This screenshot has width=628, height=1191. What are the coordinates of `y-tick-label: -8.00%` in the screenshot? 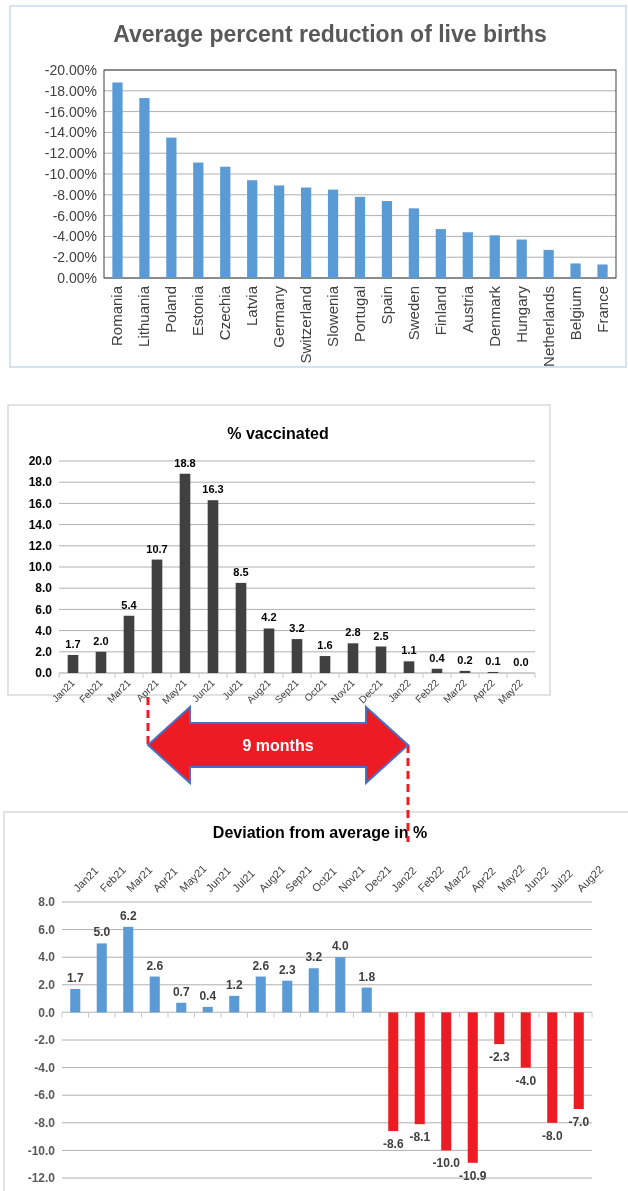 It's located at (74, 194).